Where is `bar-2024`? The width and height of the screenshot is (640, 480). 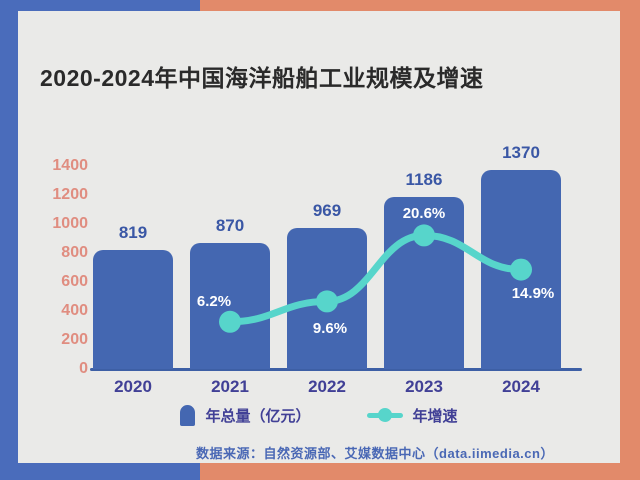 bar-2024 is located at coordinates (521, 269).